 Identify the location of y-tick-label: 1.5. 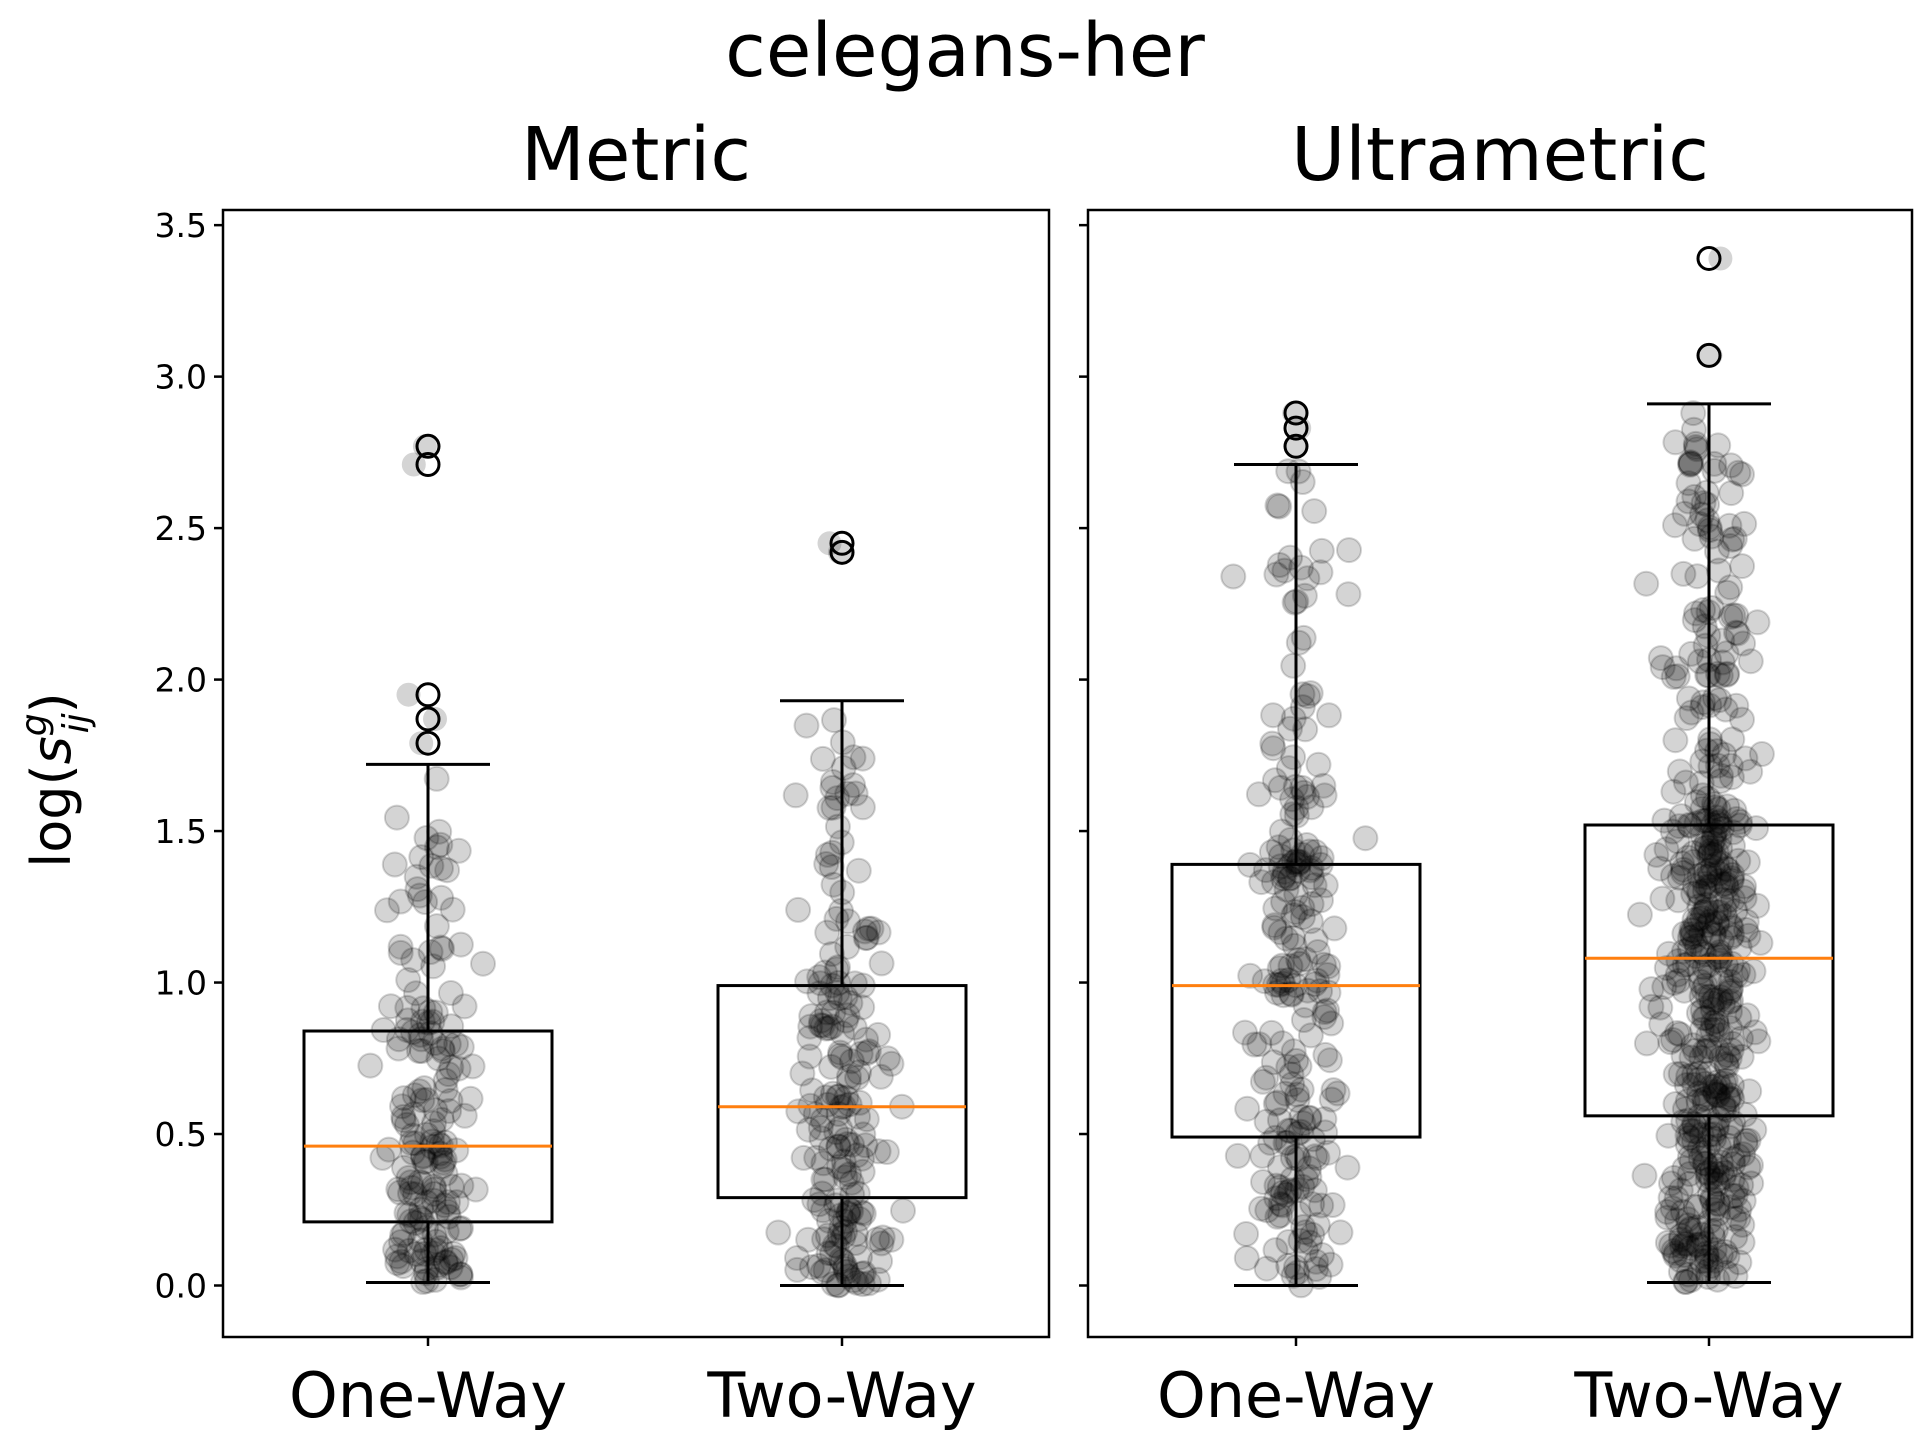
(181, 831).